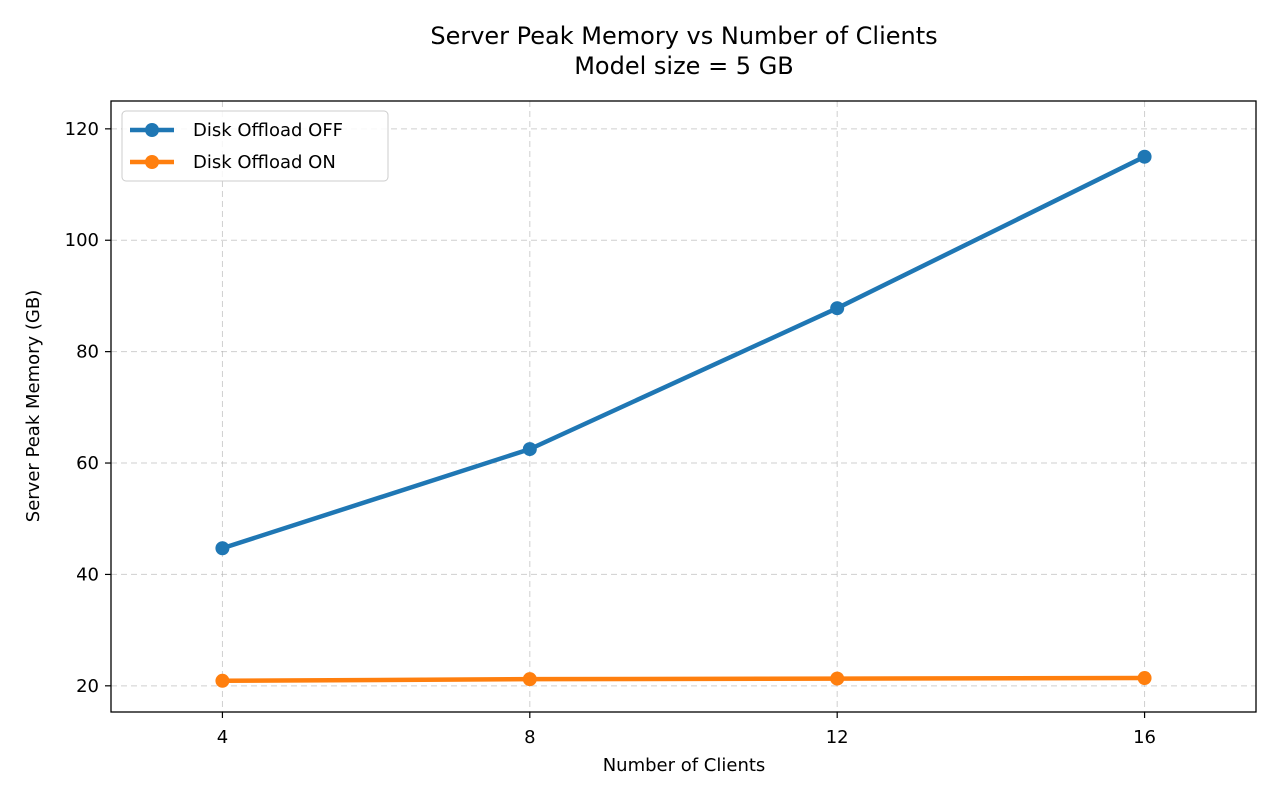  What do you see at coordinates (686, 730) in the screenshot?
I see `x-axis-ticks: 4 8 12 16` at bounding box center [686, 730].